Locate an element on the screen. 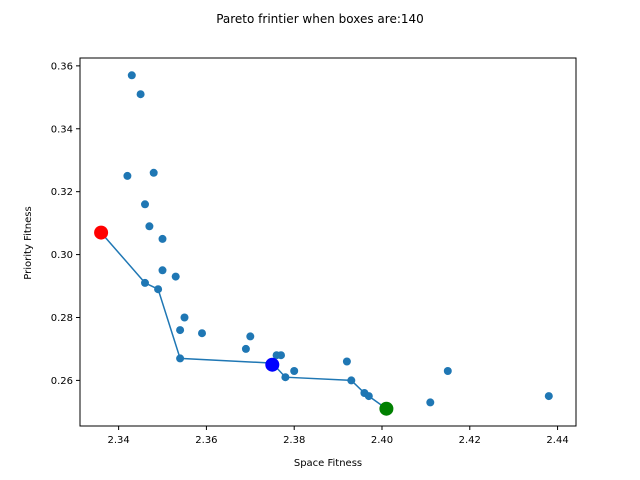 This screenshot has width=640, height=480. x-tick-label: 2.44 is located at coordinates (557, 440).